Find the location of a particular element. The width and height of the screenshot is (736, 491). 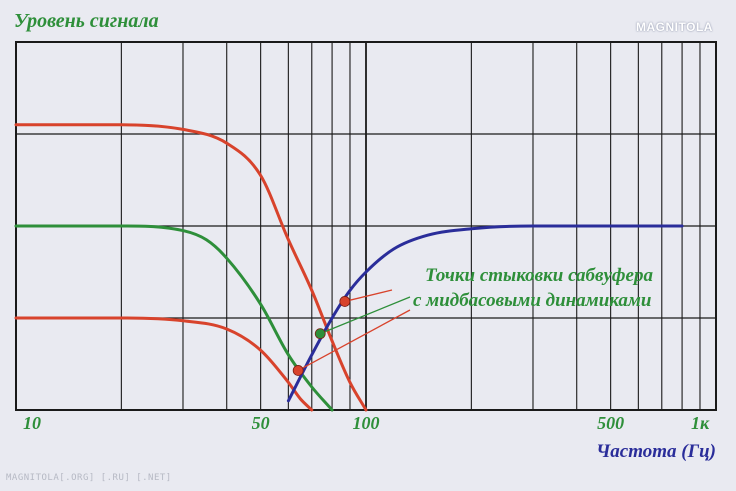

chart-title: Уровень сигнала is located at coordinates (86, 21).